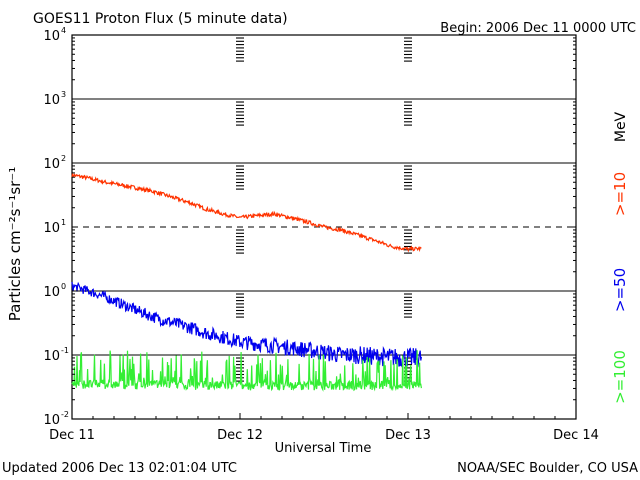 This screenshot has width=640, height=480. What do you see at coordinates (160, 19) in the screenshot?
I see `chart-title: GOES11 Proton Flux (5 minute data)` at bounding box center [160, 19].